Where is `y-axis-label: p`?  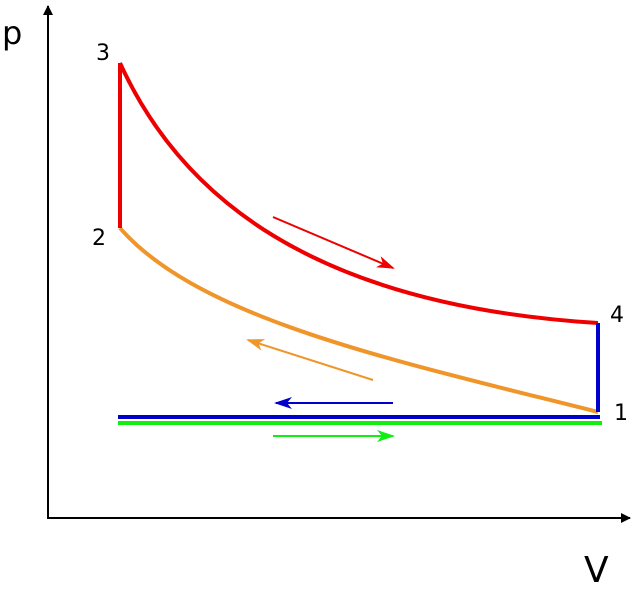 y-axis-label: p is located at coordinates (12, 33).